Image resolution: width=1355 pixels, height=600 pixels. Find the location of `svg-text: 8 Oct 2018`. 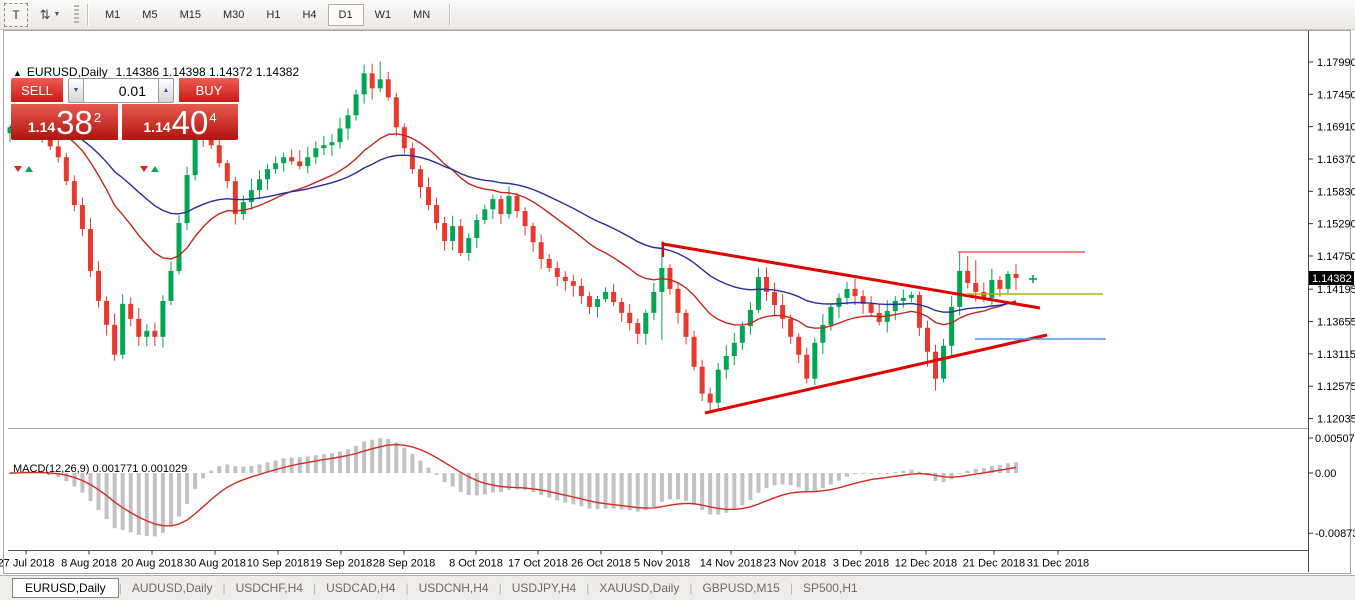

svg-text: 8 Oct 2018 is located at coordinates (476, 564).